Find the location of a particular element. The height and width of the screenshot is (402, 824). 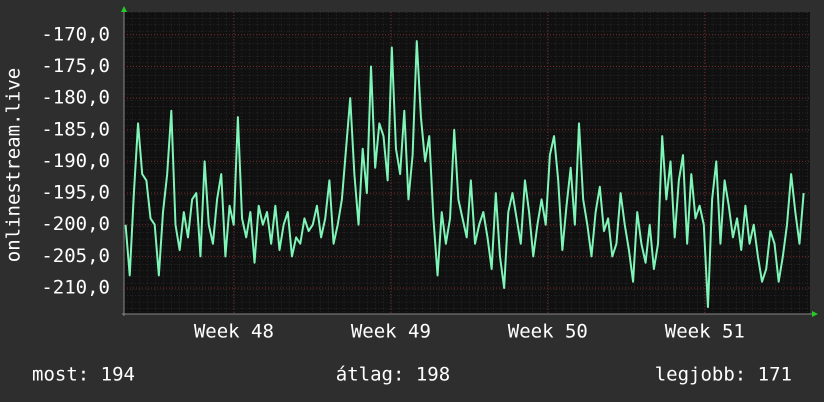

y-tick-label: -195,0 is located at coordinates (75, 193).